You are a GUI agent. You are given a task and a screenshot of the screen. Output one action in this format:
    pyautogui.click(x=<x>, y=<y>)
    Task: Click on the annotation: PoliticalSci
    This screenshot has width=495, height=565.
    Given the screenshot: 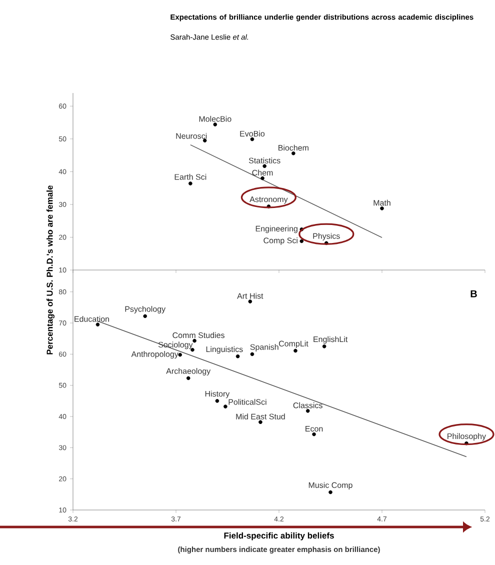 What is the action you would take?
    pyautogui.click(x=247, y=401)
    